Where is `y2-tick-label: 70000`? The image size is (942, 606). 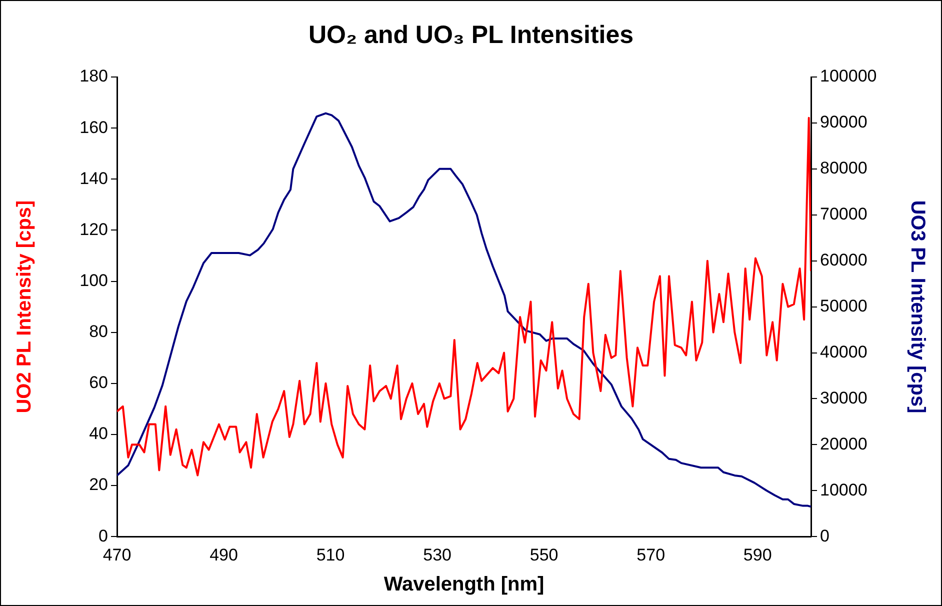 y2-tick-label: 70000 is located at coordinates (844, 214).